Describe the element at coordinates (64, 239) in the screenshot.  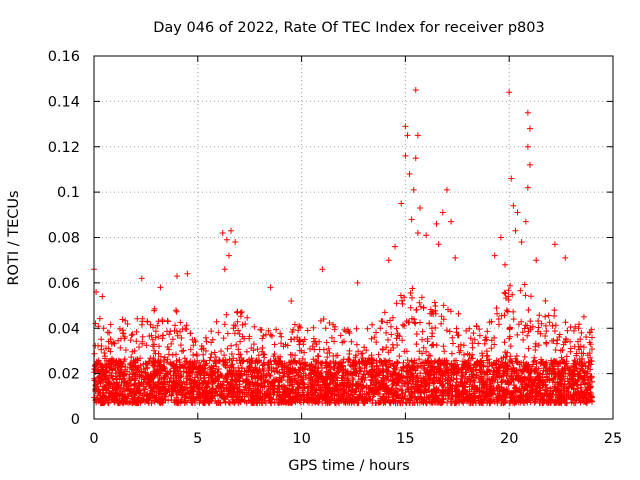
I see `y-tick-label: 0.08` at that location.